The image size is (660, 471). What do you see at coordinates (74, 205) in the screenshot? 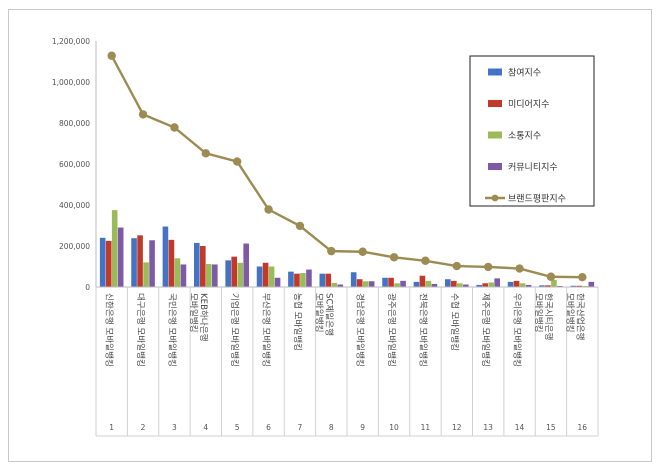
I see `y-tick-label: 400,000` at bounding box center [74, 205].